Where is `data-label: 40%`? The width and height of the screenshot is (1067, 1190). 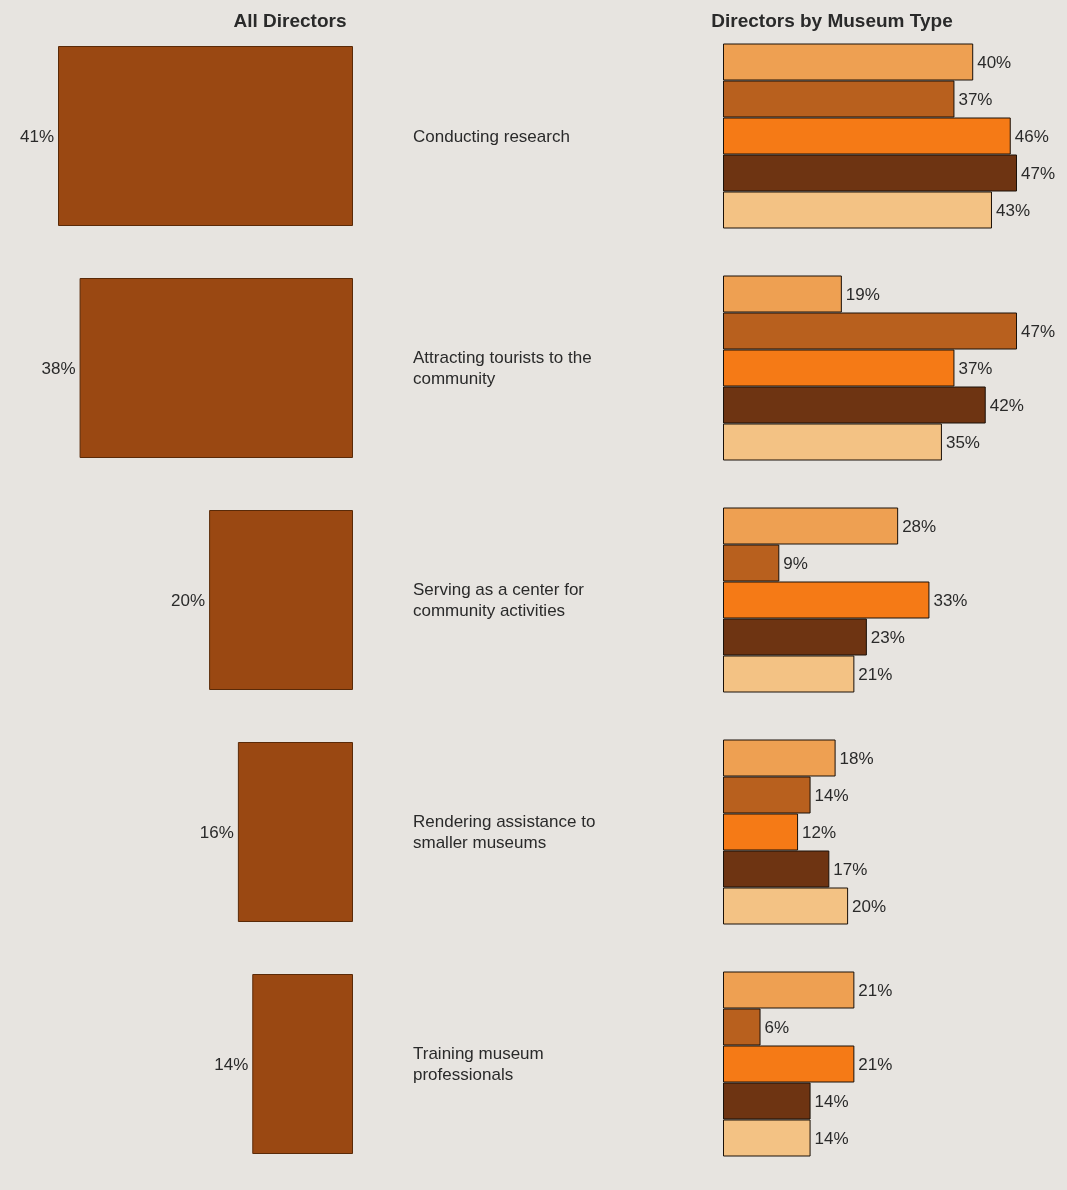 data-label: 40% is located at coordinates (994, 62).